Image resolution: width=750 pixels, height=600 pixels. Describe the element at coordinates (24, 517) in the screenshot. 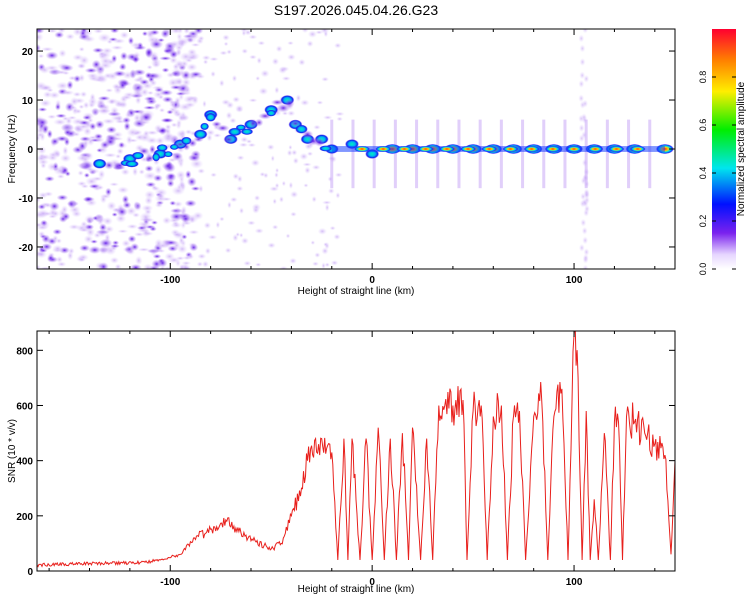

I see `y-tick-label: 200` at that location.